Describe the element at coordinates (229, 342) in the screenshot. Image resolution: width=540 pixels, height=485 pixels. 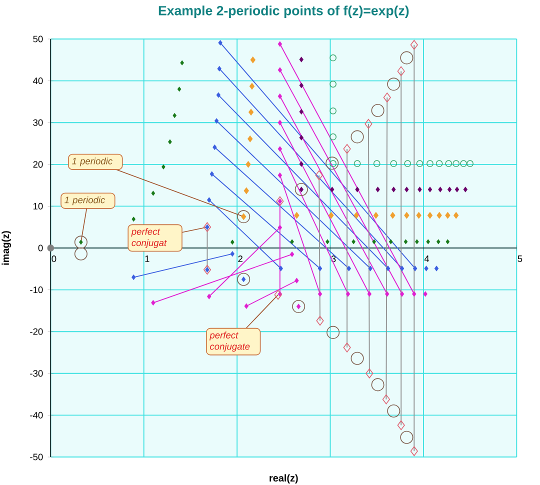
I see `annotation: perfect conjugate` at that location.